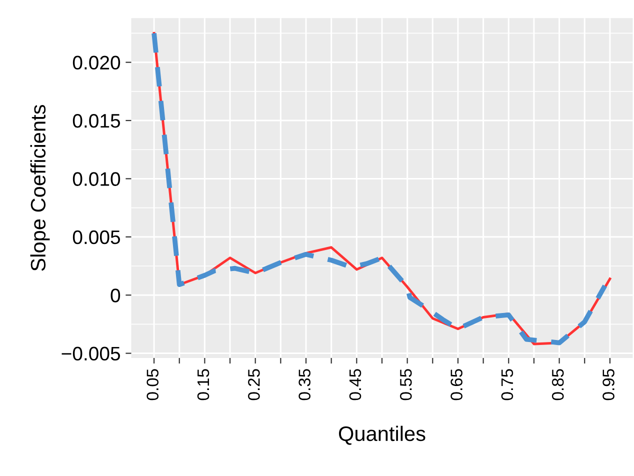  What do you see at coordinates (91, 353) in the screenshot?
I see `y-tick-label: −0.005` at bounding box center [91, 353].